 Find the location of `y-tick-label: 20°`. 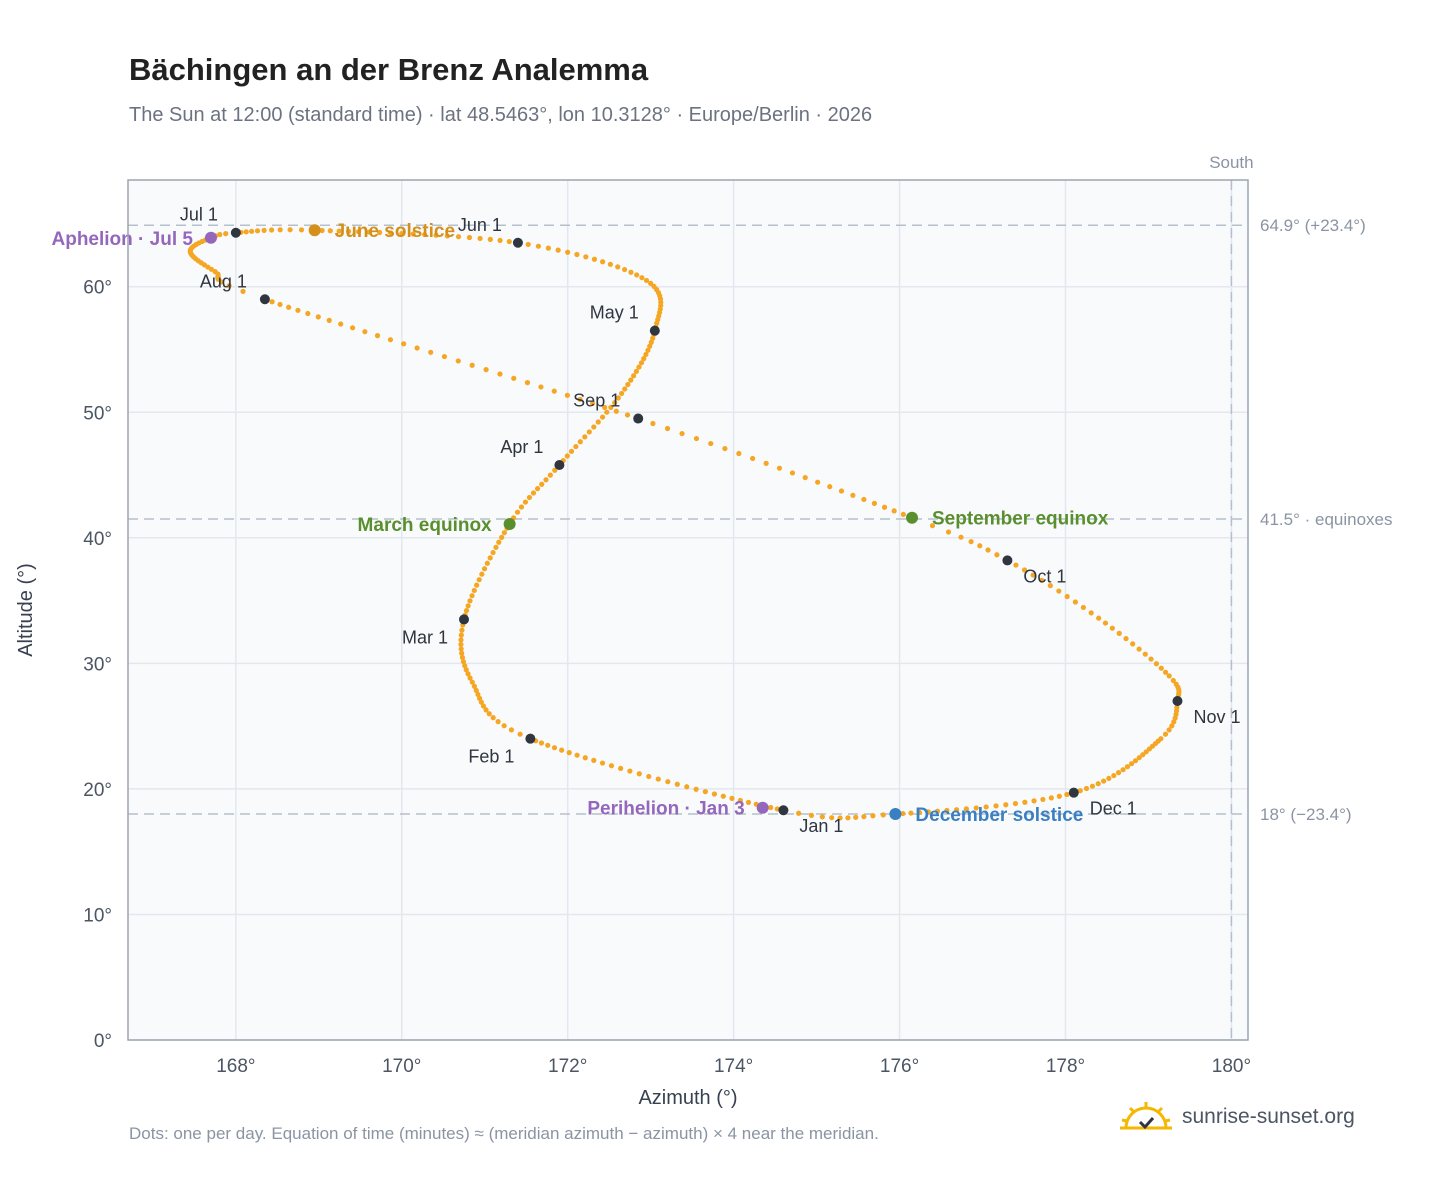

y-tick-label: 20° is located at coordinates (97, 790).